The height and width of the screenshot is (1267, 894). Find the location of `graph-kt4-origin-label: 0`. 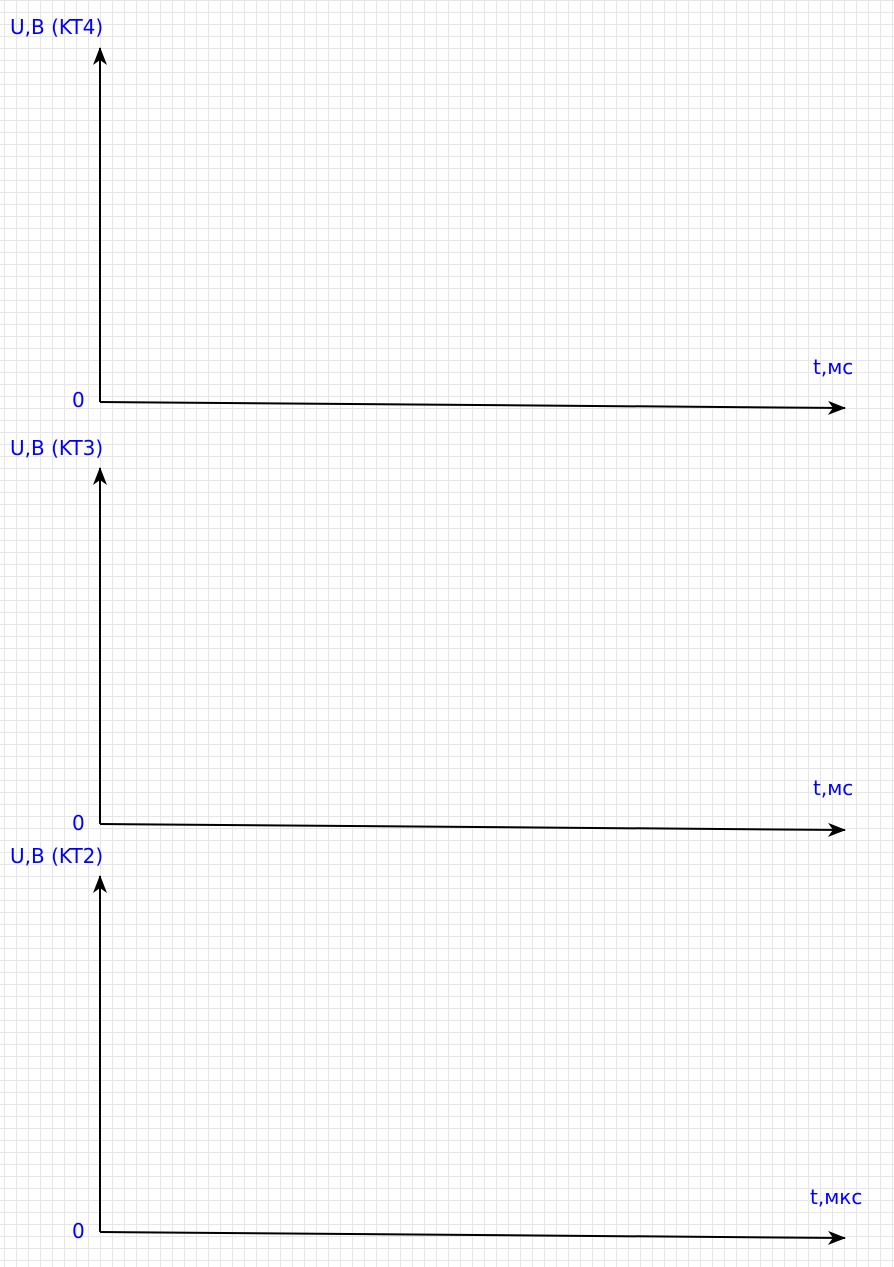

graph-kt4-origin-label: 0 is located at coordinates (78, 400).